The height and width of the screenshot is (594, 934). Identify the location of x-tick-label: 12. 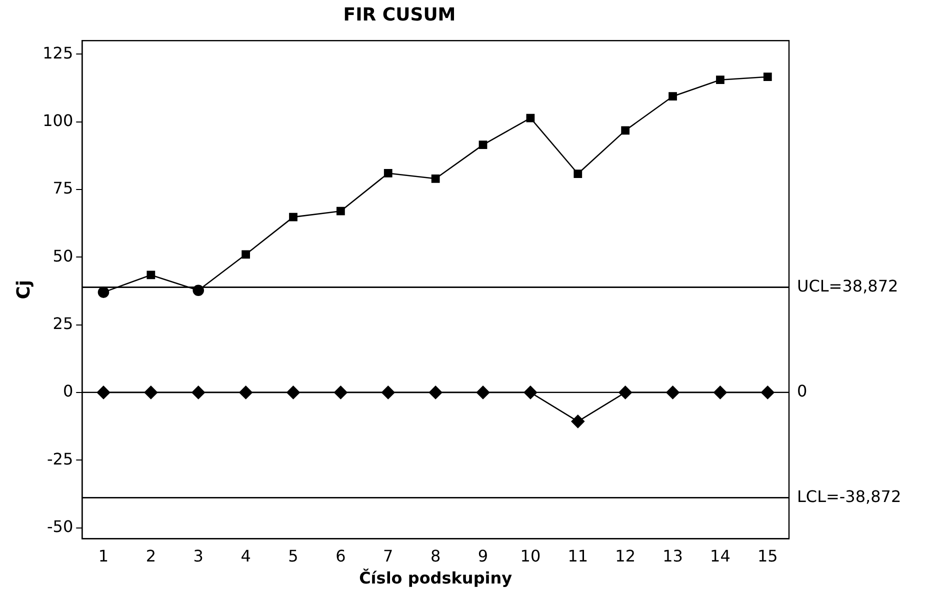
(625, 556).